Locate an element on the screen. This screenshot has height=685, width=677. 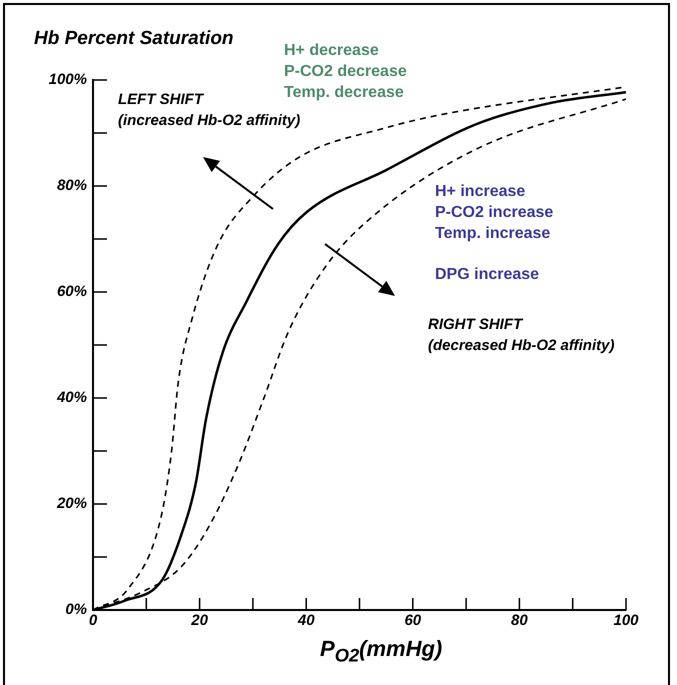
annotation: DPG increase is located at coordinates (487, 275).